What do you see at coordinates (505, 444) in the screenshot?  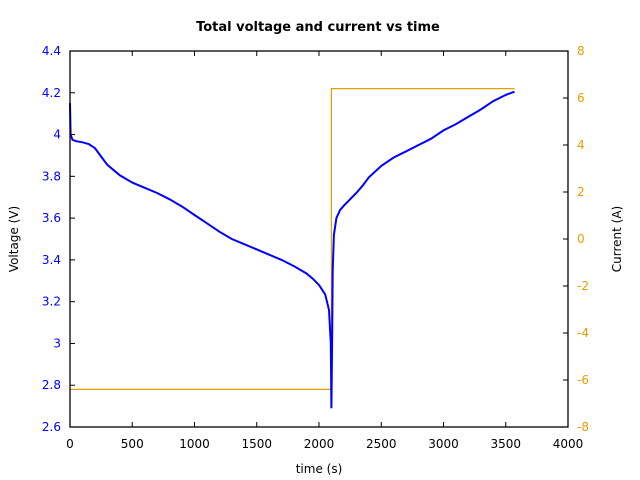 I see `x-tick-label: 3500` at bounding box center [505, 444].